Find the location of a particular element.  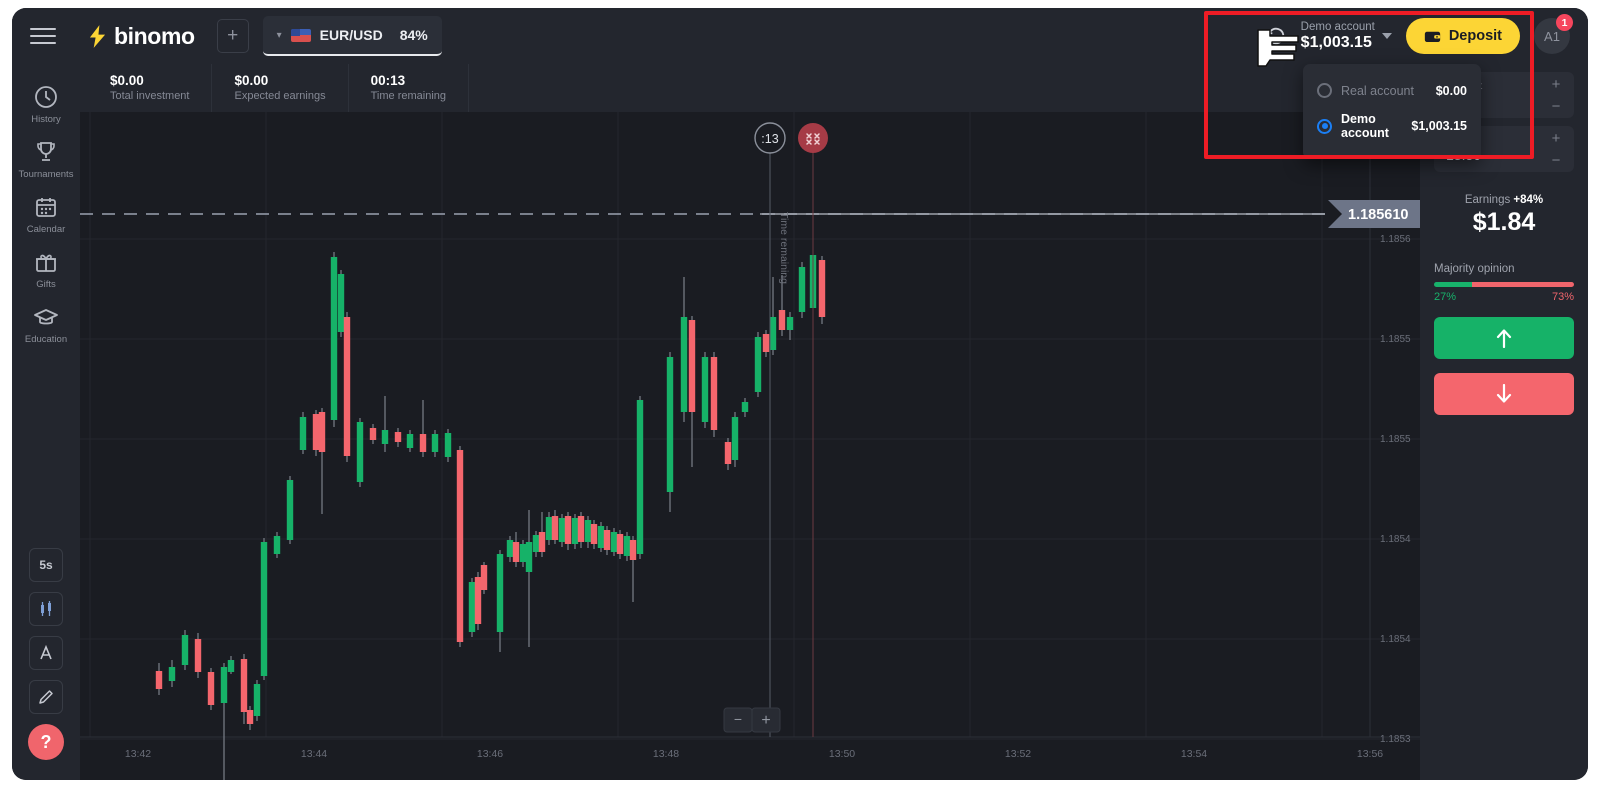

help-button: ? is located at coordinates (46, 742).